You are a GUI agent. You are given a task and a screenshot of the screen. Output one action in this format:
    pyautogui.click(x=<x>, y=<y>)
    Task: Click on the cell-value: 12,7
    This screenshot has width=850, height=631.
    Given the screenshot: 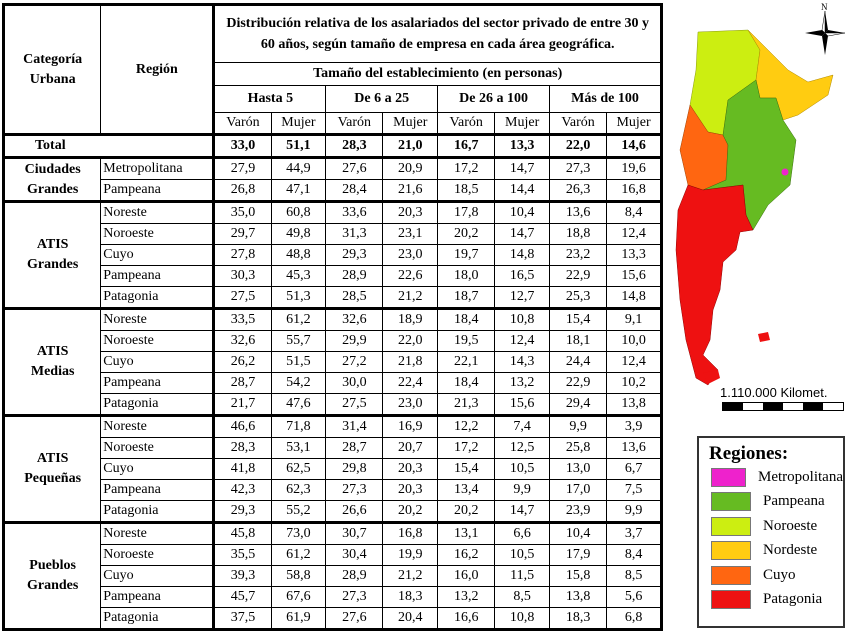 What is the action you would take?
    pyautogui.click(x=522, y=298)
    